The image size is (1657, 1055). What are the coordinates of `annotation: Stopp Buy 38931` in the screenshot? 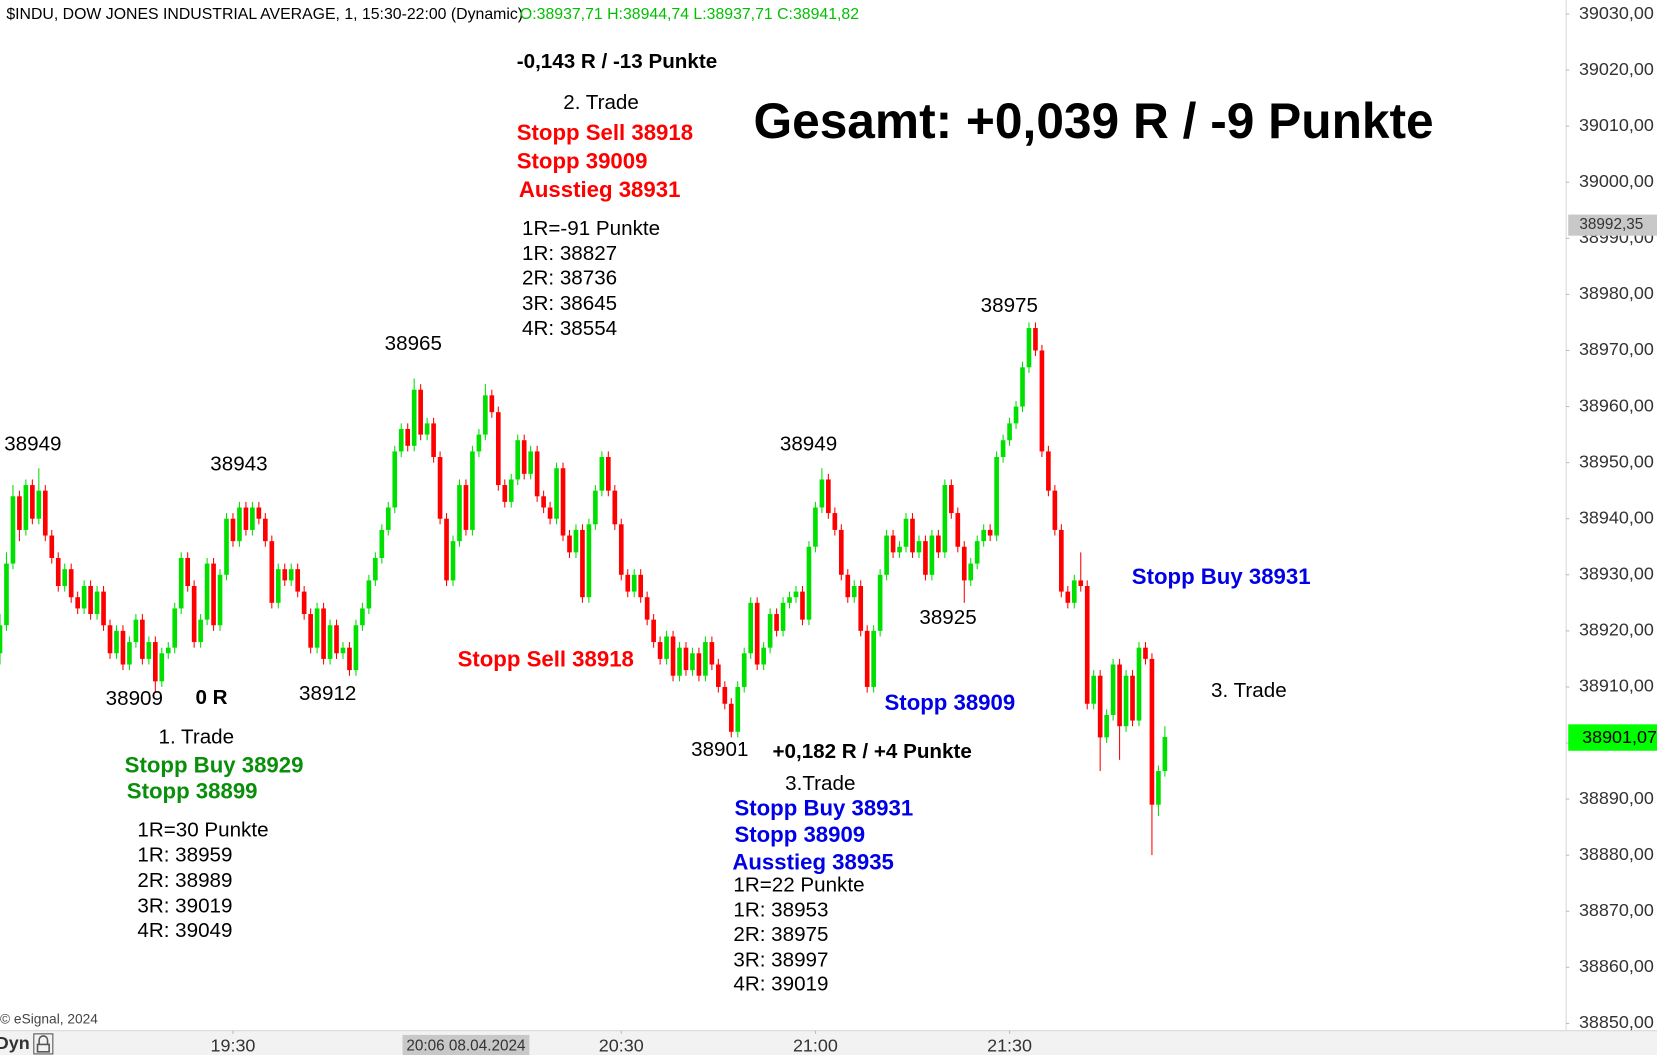 It's located at (823, 808).